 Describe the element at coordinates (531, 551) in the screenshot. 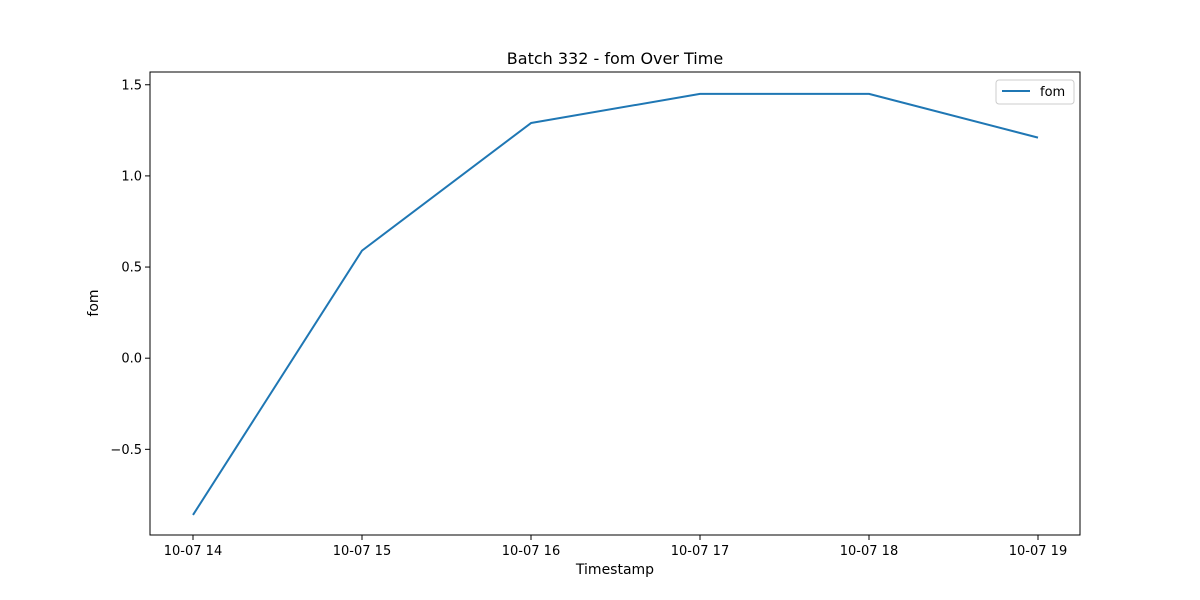

I see `x-tick-label: 10-07 16` at that location.